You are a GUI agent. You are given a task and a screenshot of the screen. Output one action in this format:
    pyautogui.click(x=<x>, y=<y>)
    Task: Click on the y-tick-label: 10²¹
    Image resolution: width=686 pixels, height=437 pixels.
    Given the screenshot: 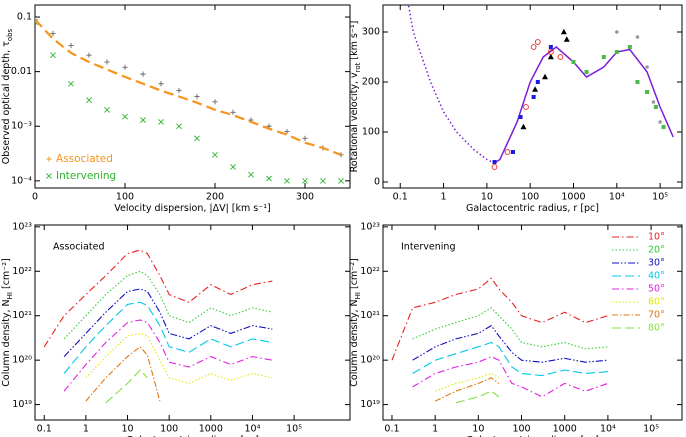 What is the action you would take?
    pyautogui.click(x=22, y=315)
    